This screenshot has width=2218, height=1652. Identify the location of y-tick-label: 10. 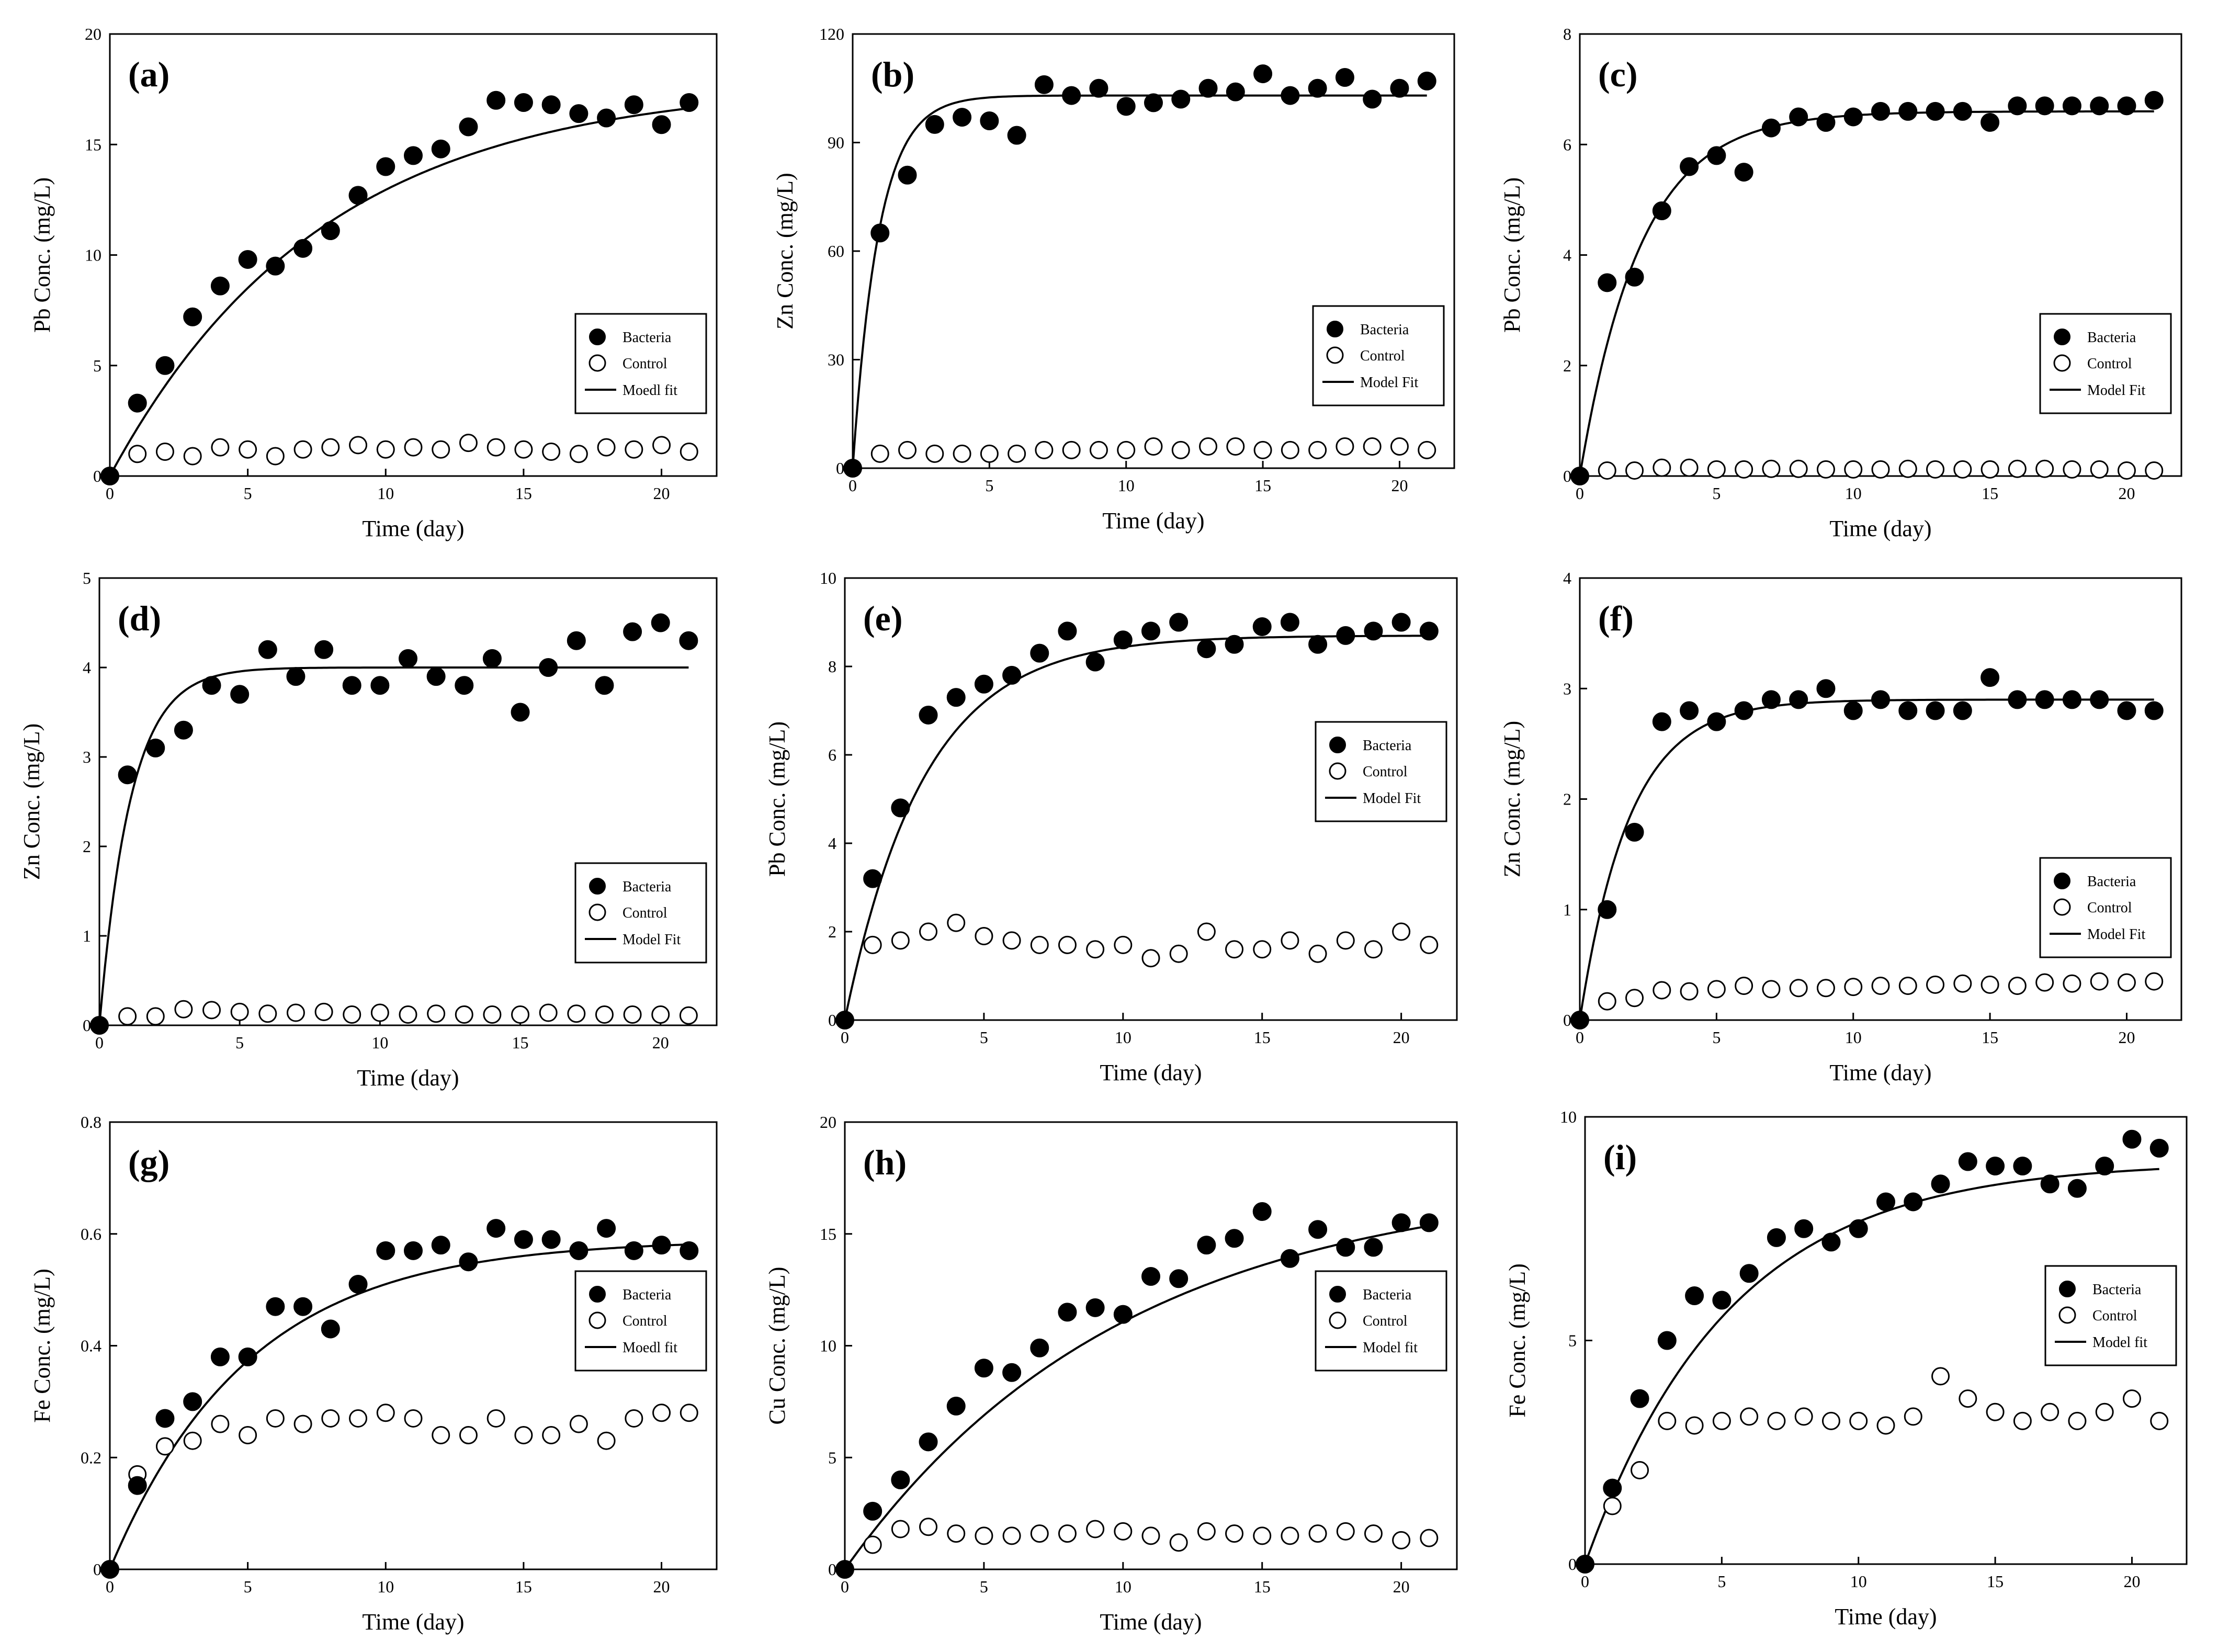
(828, 1346).